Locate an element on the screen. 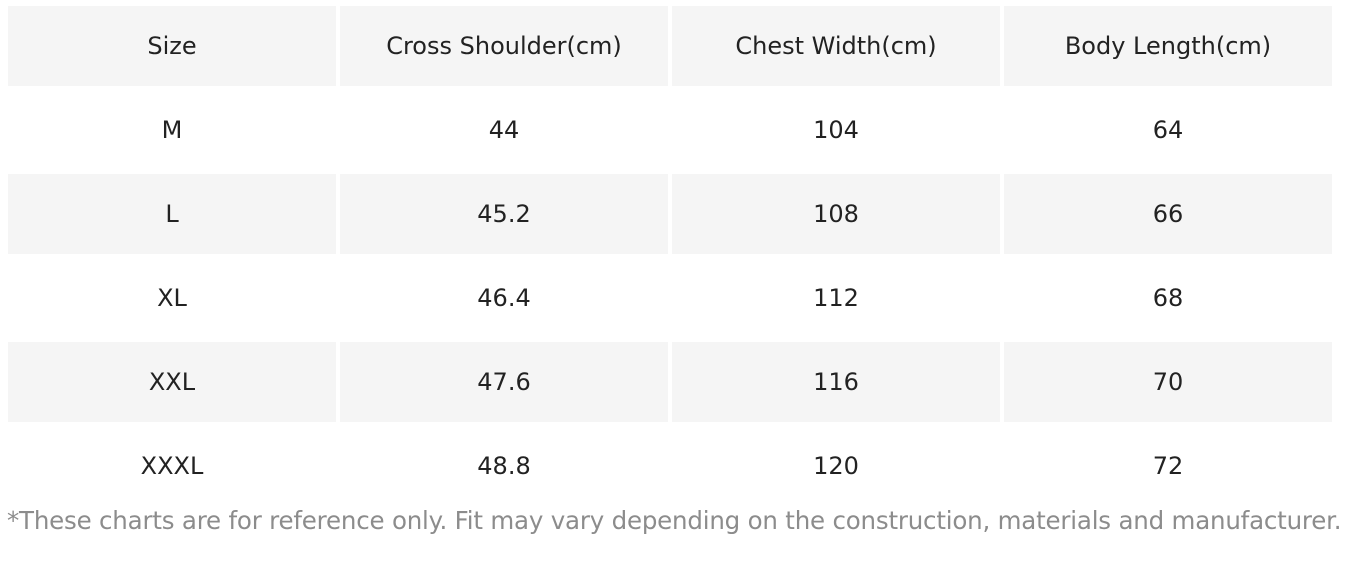  table-row: M 44 104 64 is located at coordinates (670, 130).